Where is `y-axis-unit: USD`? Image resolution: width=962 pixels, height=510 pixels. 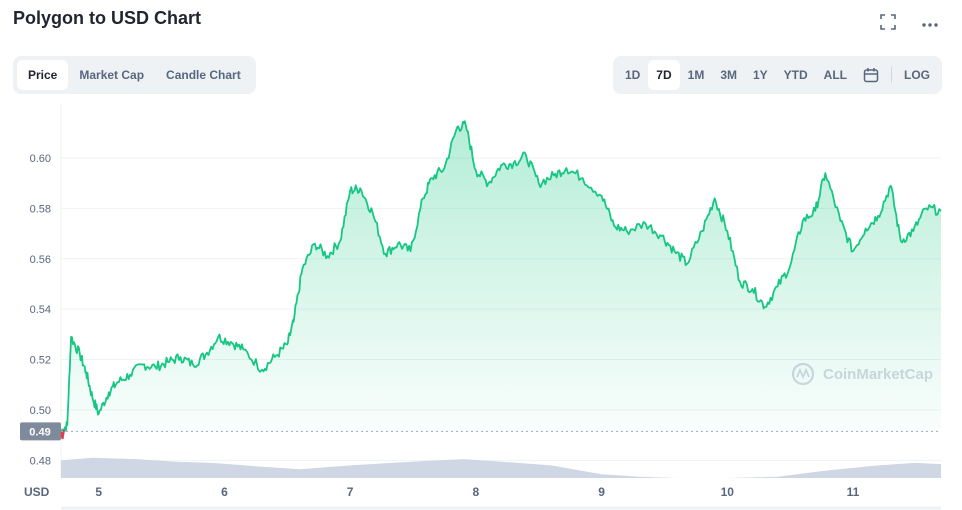
y-axis-unit: USD is located at coordinates (37, 492).